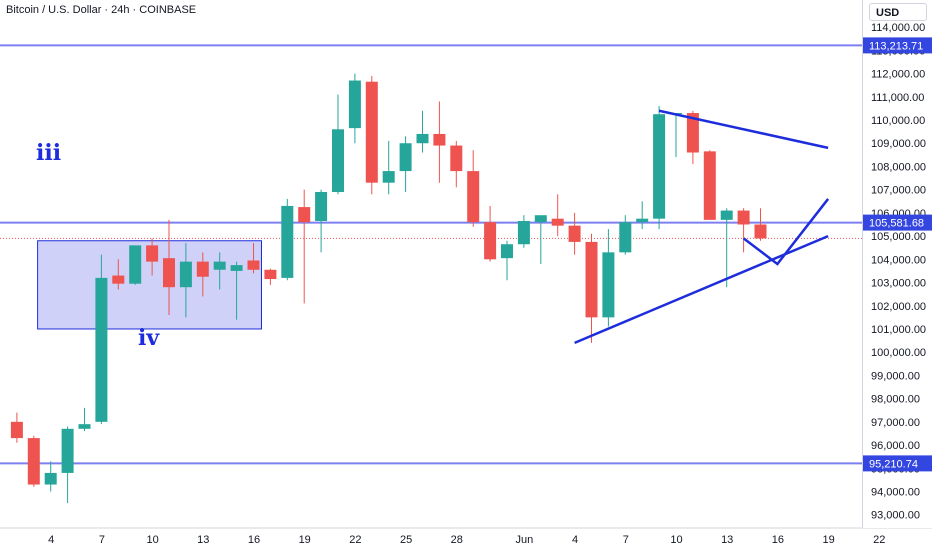 The height and width of the screenshot is (550, 932). Describe the element at coordinates (898, 353) in the screenshot. I see `y-tick-label: 100,000.00` at that location.